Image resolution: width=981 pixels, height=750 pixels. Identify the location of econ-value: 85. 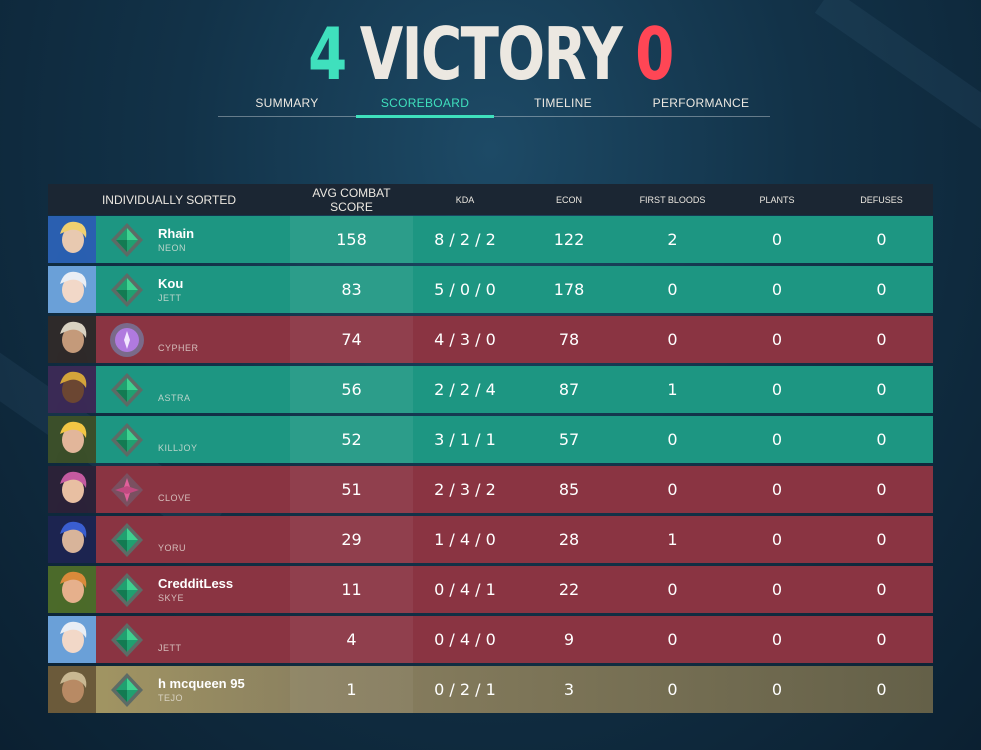
(569, 489).